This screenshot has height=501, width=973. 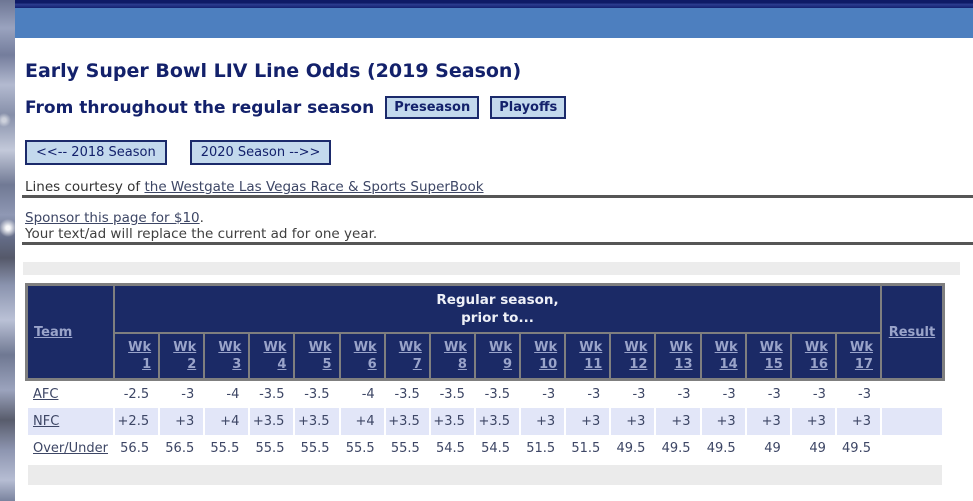 I want to click on week-header-link: Wk 1, so click(x=140, y=356).